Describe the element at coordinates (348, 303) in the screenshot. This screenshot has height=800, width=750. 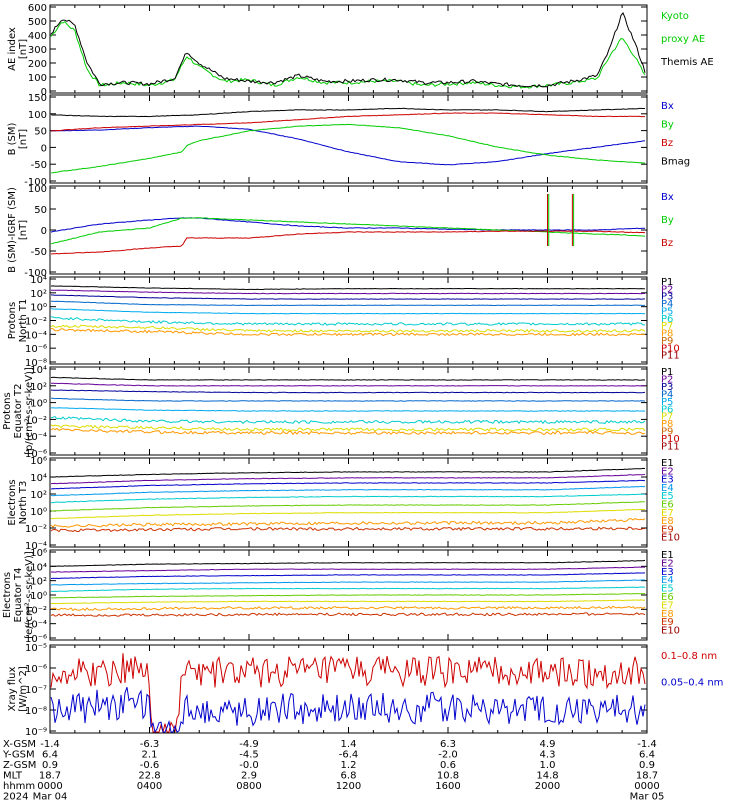
I see `series-line-P4` at that location.